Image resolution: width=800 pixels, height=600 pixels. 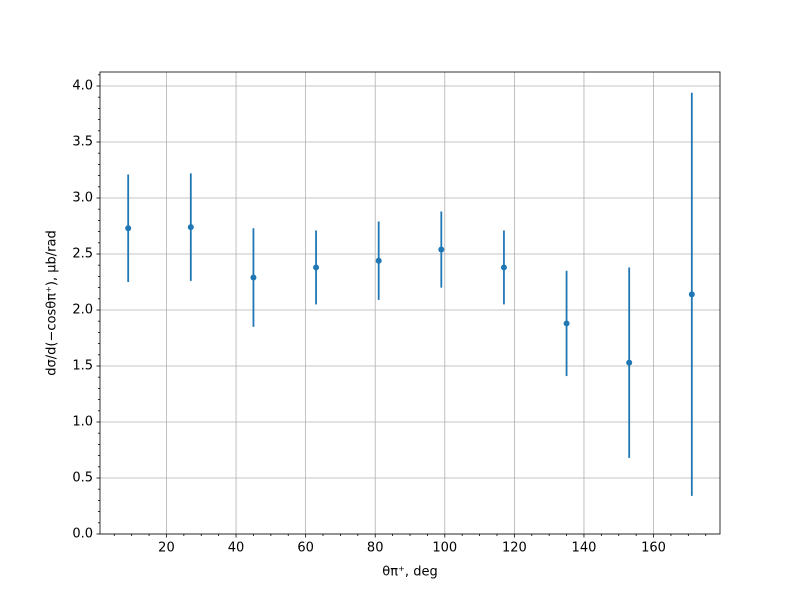 What do you see at coordinates (409, 572) in the screenshot?
I see `x-axis-label: θπ⁺, deg` at bounding box center [409, 572].